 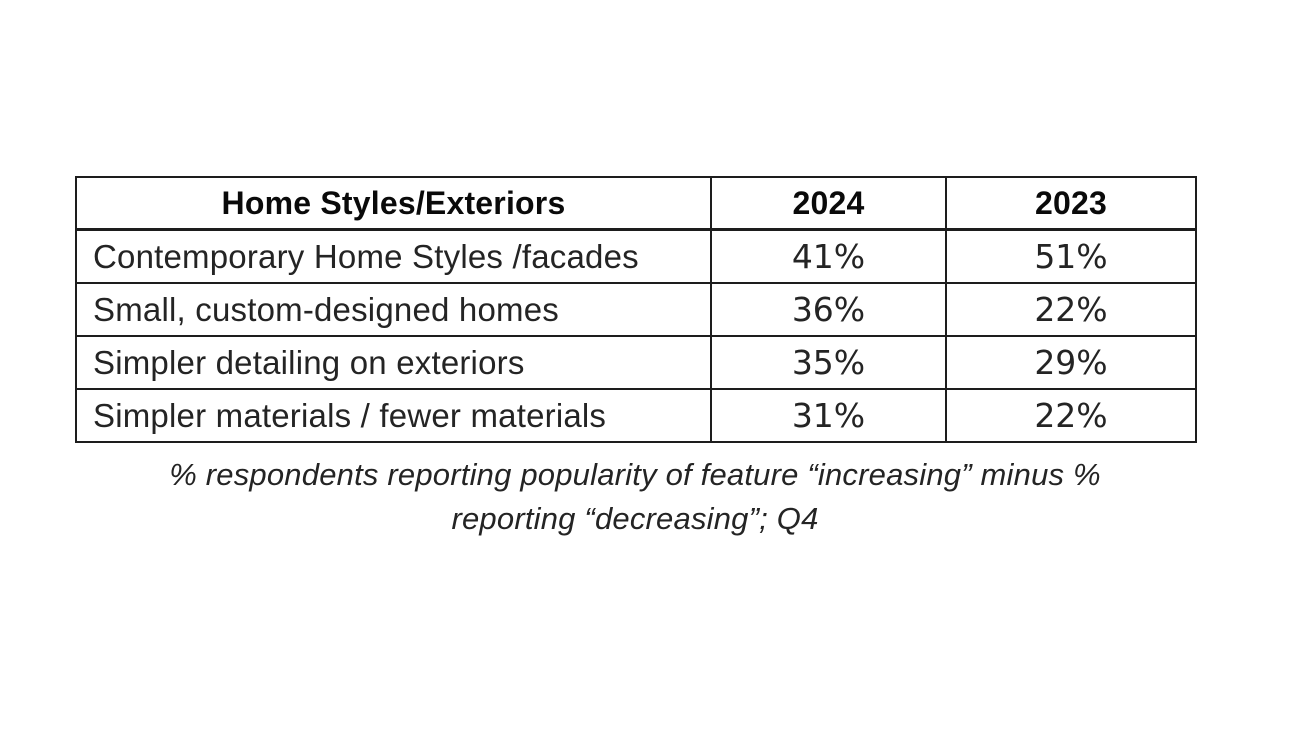 I want to click on column-header-2024: 2024, so click(x=828, y=203).